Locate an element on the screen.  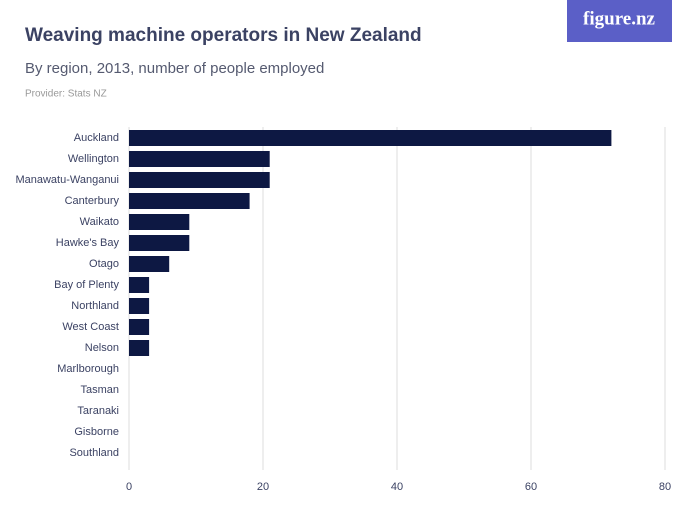
chart-title: Weaving machine operators in New Zealand is located at coordinates (223, 35).